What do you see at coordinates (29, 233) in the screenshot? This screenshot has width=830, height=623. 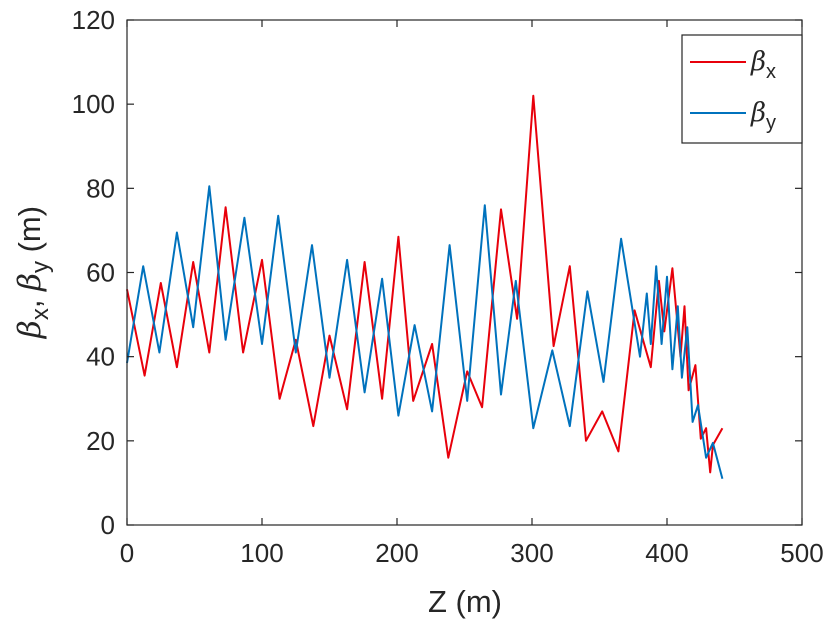 I see `y-label-unit: (m)` at bounding box center [29, 233].